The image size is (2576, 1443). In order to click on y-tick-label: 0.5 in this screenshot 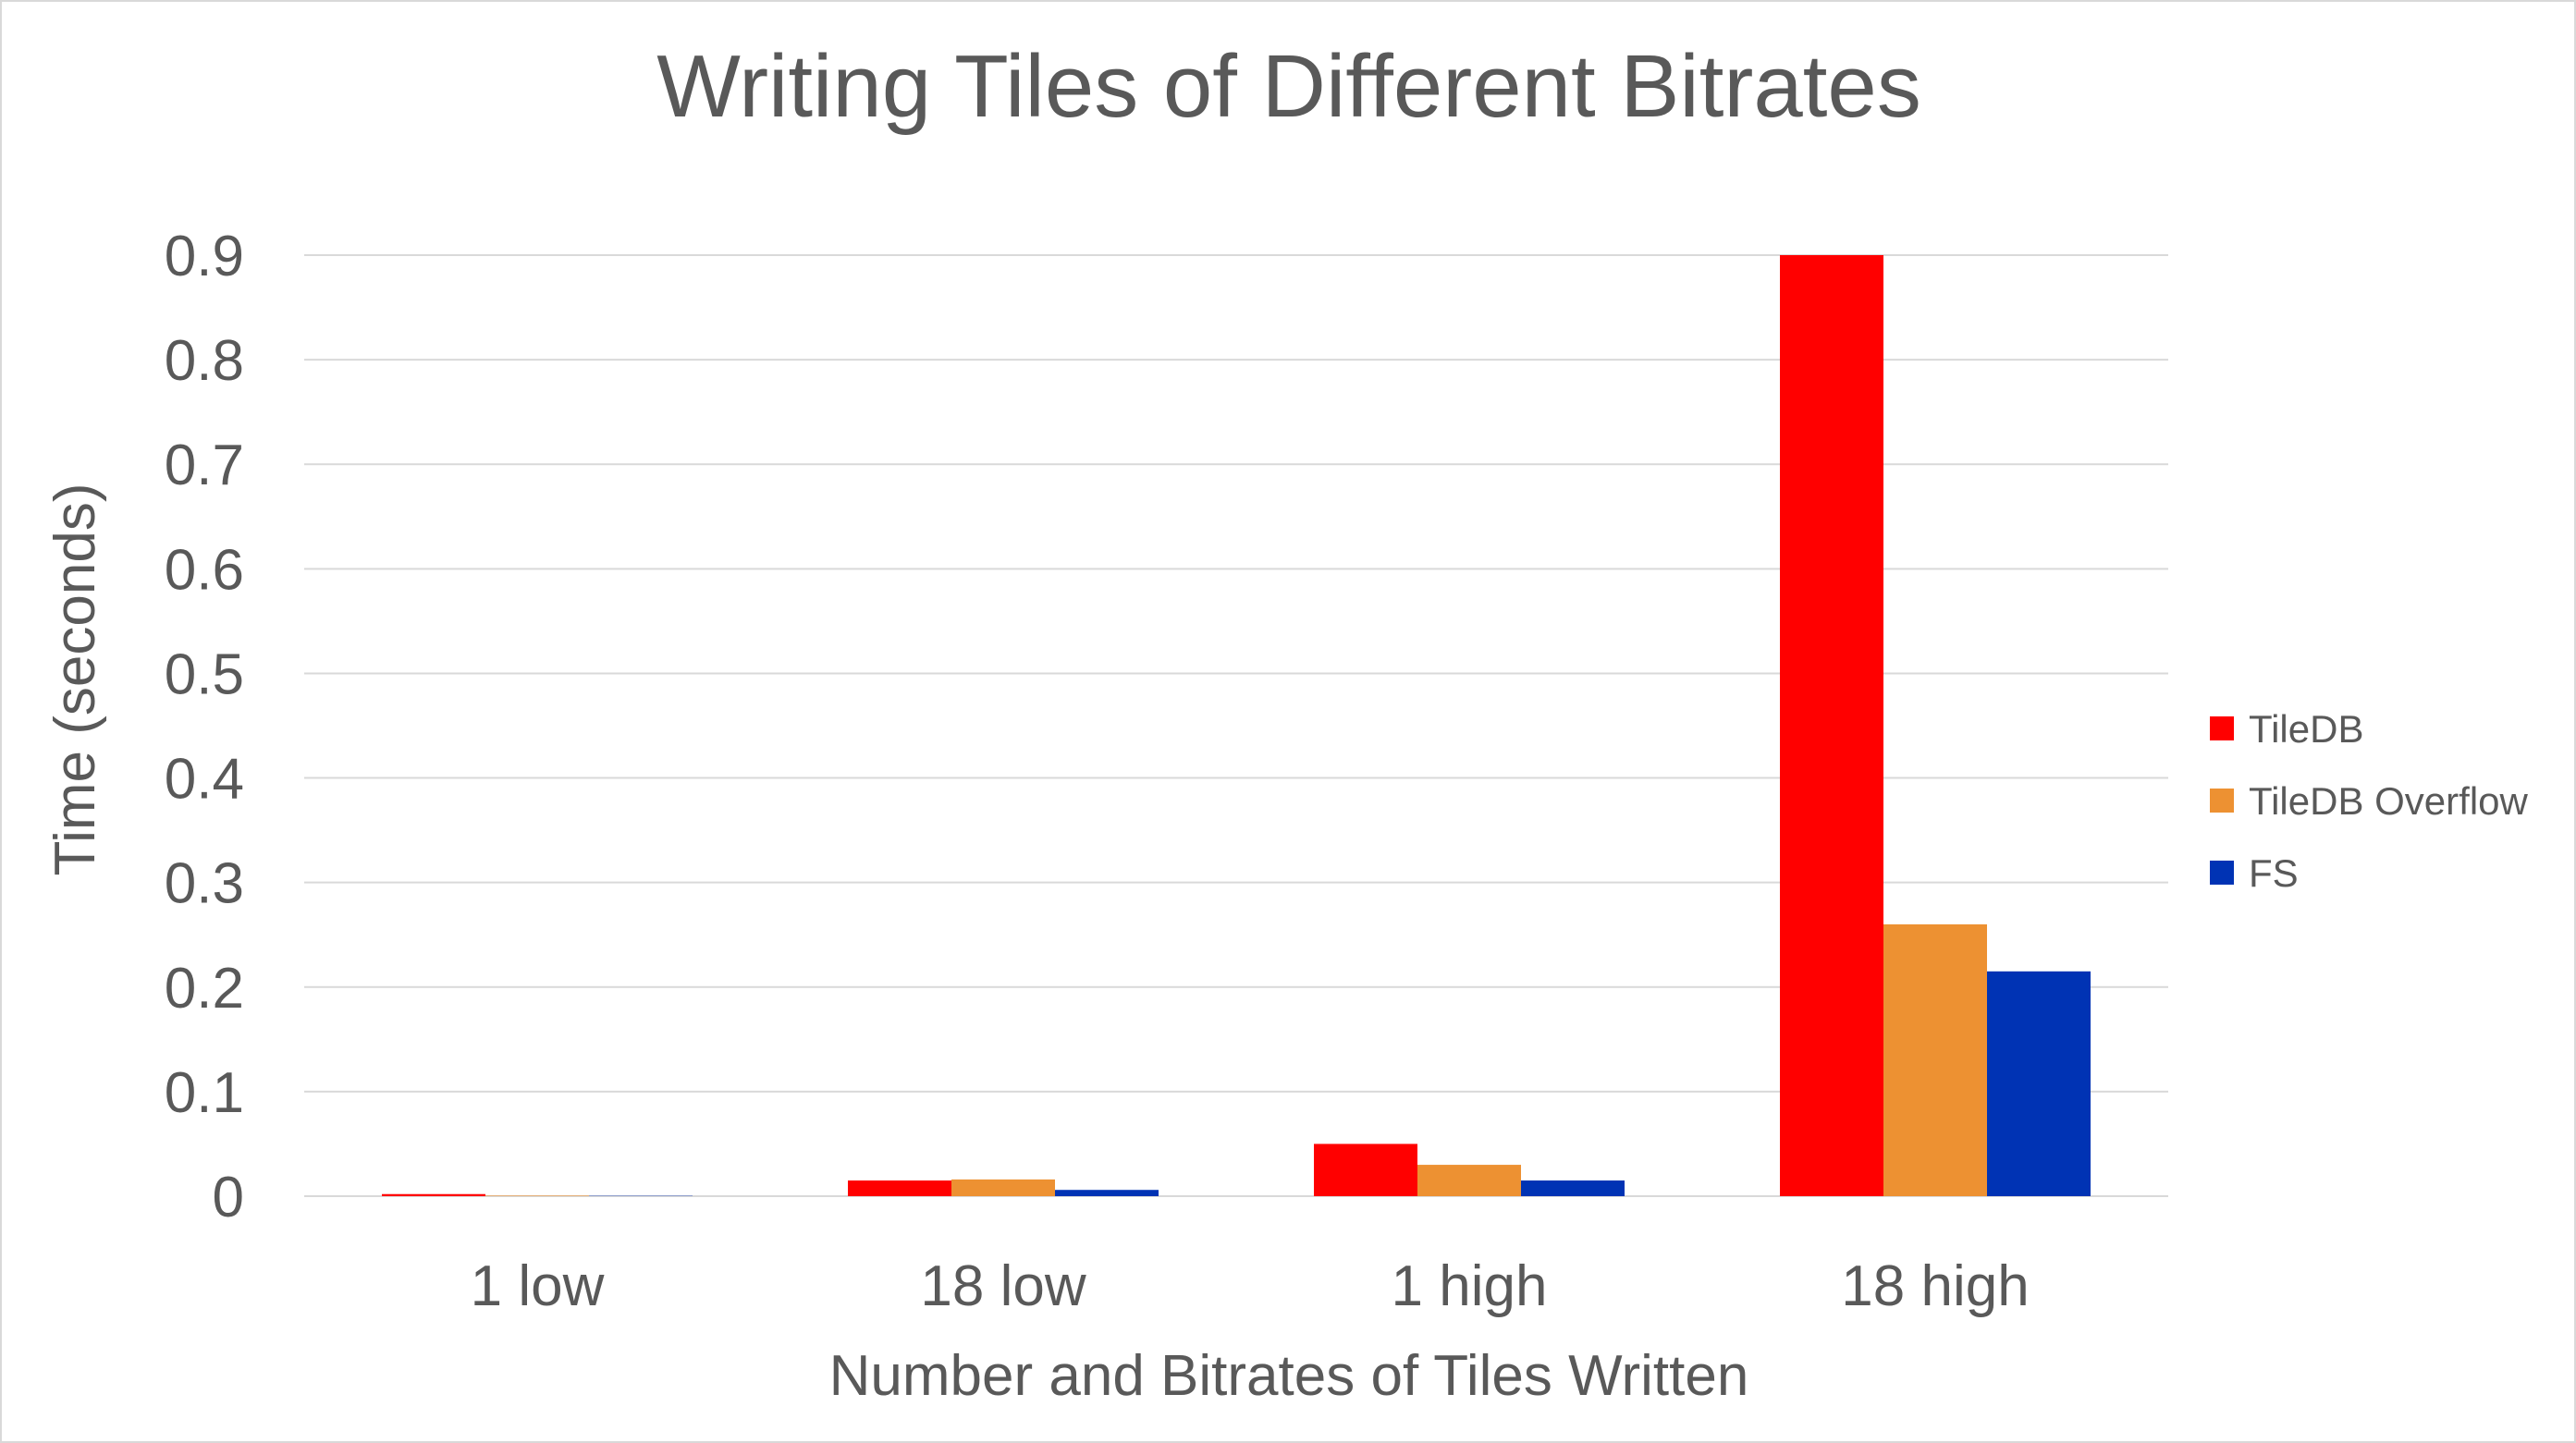, I will do `click(204, 674)`.